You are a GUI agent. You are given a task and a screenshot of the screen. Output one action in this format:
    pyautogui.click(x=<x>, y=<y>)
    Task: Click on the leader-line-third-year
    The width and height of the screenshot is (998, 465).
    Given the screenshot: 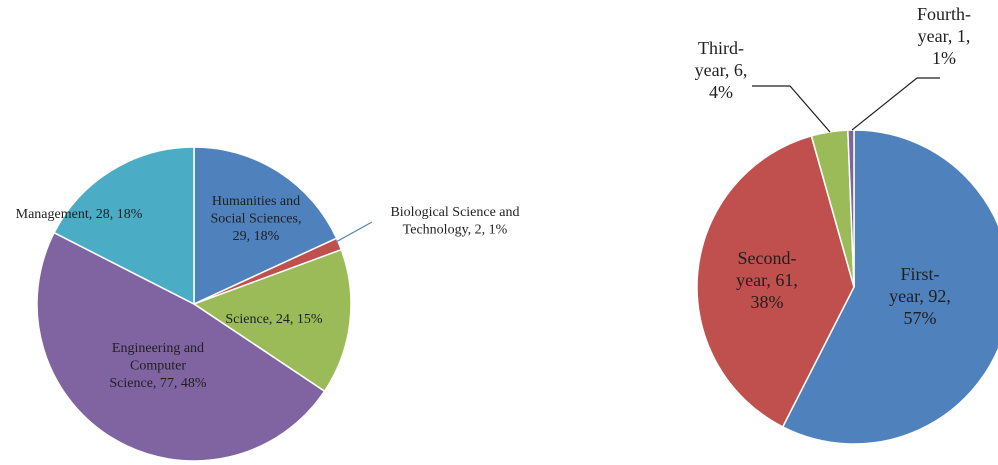 What is the action you would take?
    pyautogui.click(x=791, y=109)
    